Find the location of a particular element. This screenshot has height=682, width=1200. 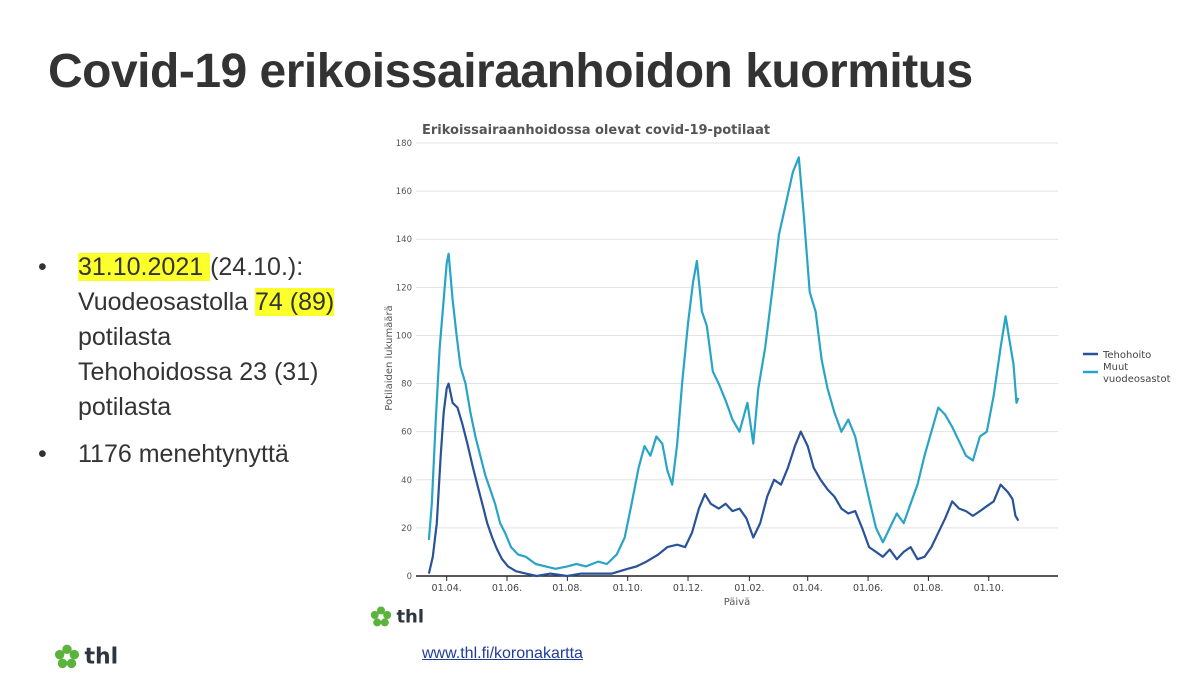

y-tick-label-0: 0 is located at coordinates (409, 577).